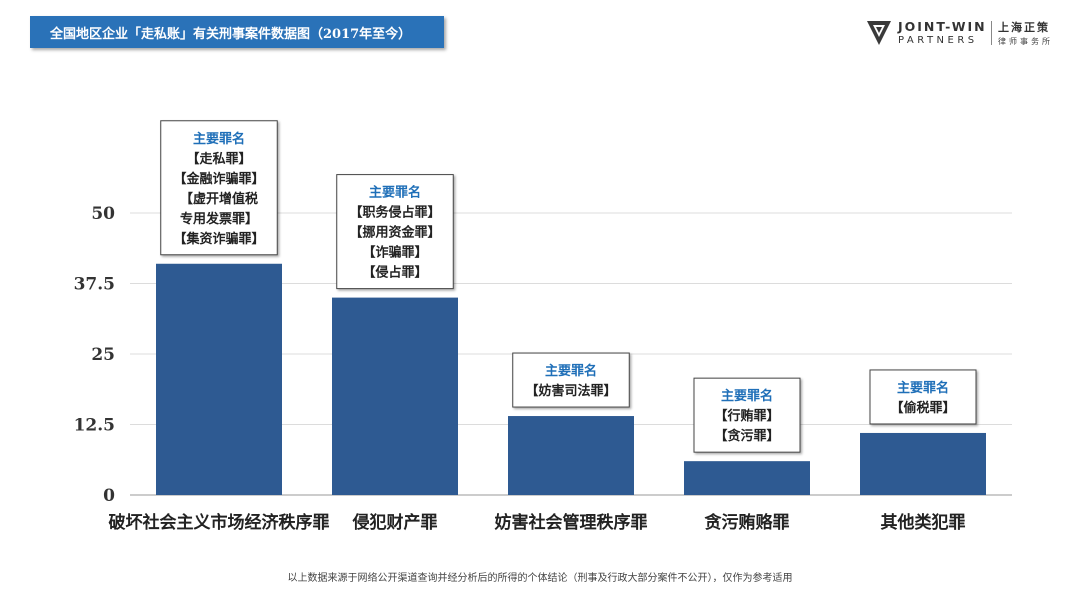  Describe the element at coordinates (219, 522) in the screenshot. I see `x-category-label: 破坏社会主义市场经济秩序罪` at that location.